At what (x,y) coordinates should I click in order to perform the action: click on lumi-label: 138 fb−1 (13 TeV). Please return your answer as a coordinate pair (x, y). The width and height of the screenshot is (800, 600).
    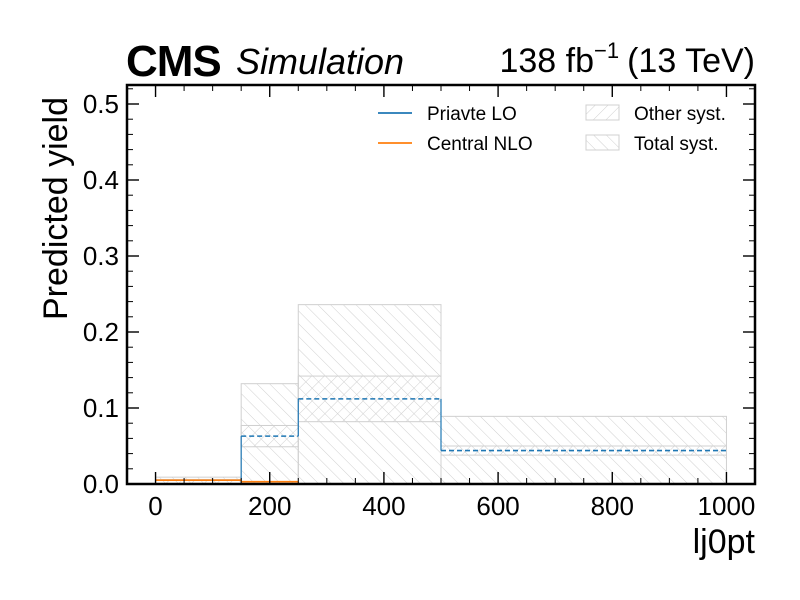
    Looking at the image, I should click on (627, 59).